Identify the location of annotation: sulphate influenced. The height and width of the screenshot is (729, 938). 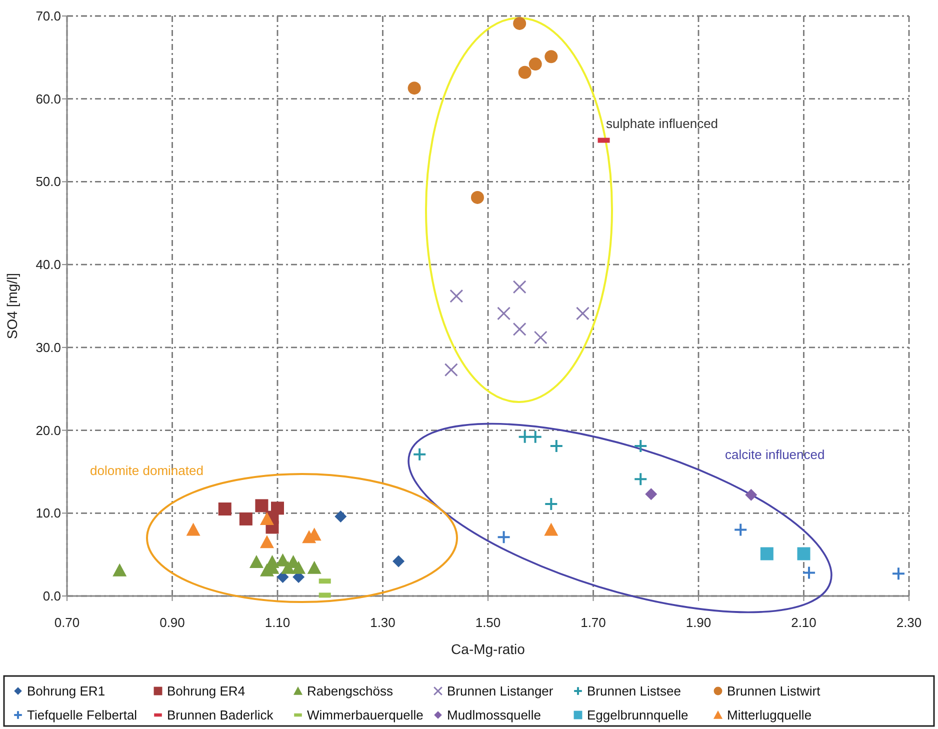
(662, 123).